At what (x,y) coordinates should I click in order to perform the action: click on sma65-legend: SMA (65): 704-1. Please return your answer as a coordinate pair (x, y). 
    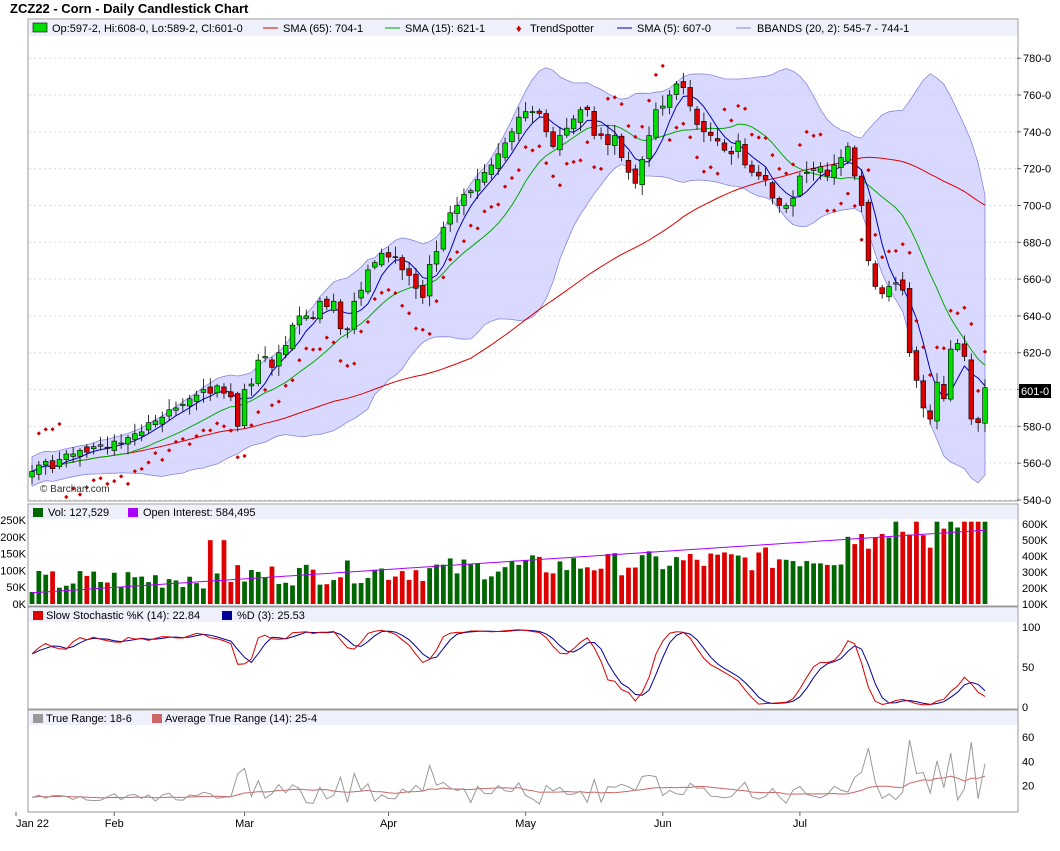
    Looking at the image, I should click on (323, 29).